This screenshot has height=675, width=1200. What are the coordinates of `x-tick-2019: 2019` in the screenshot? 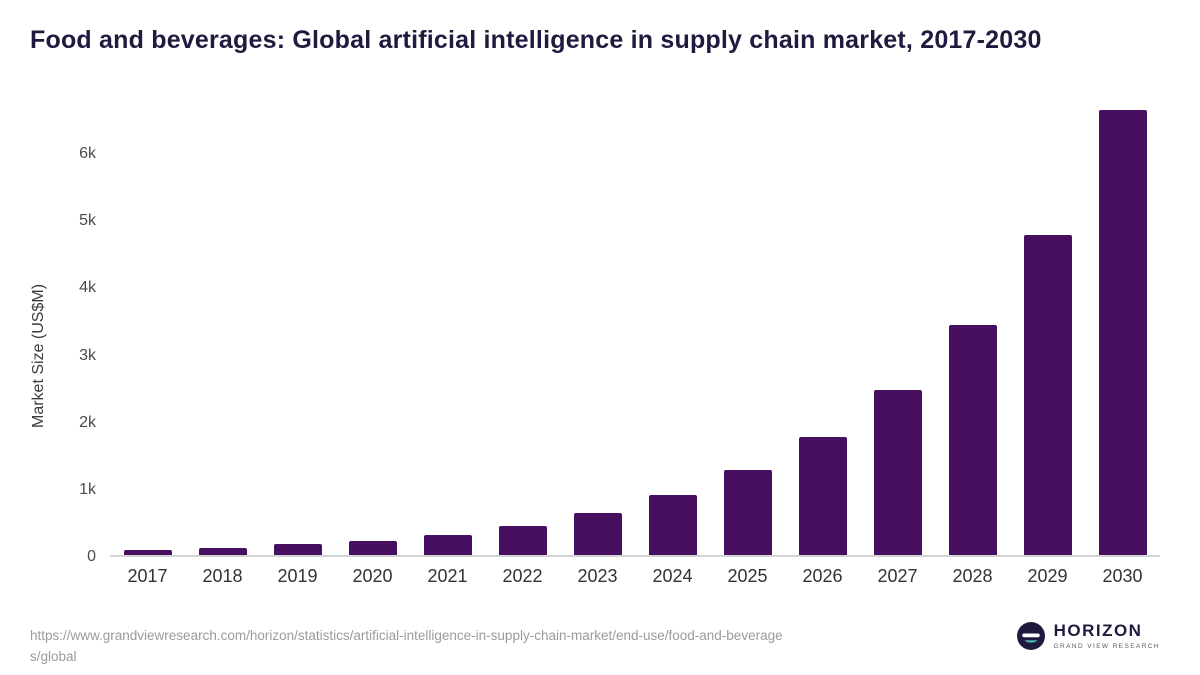 It's located at (297, 576).